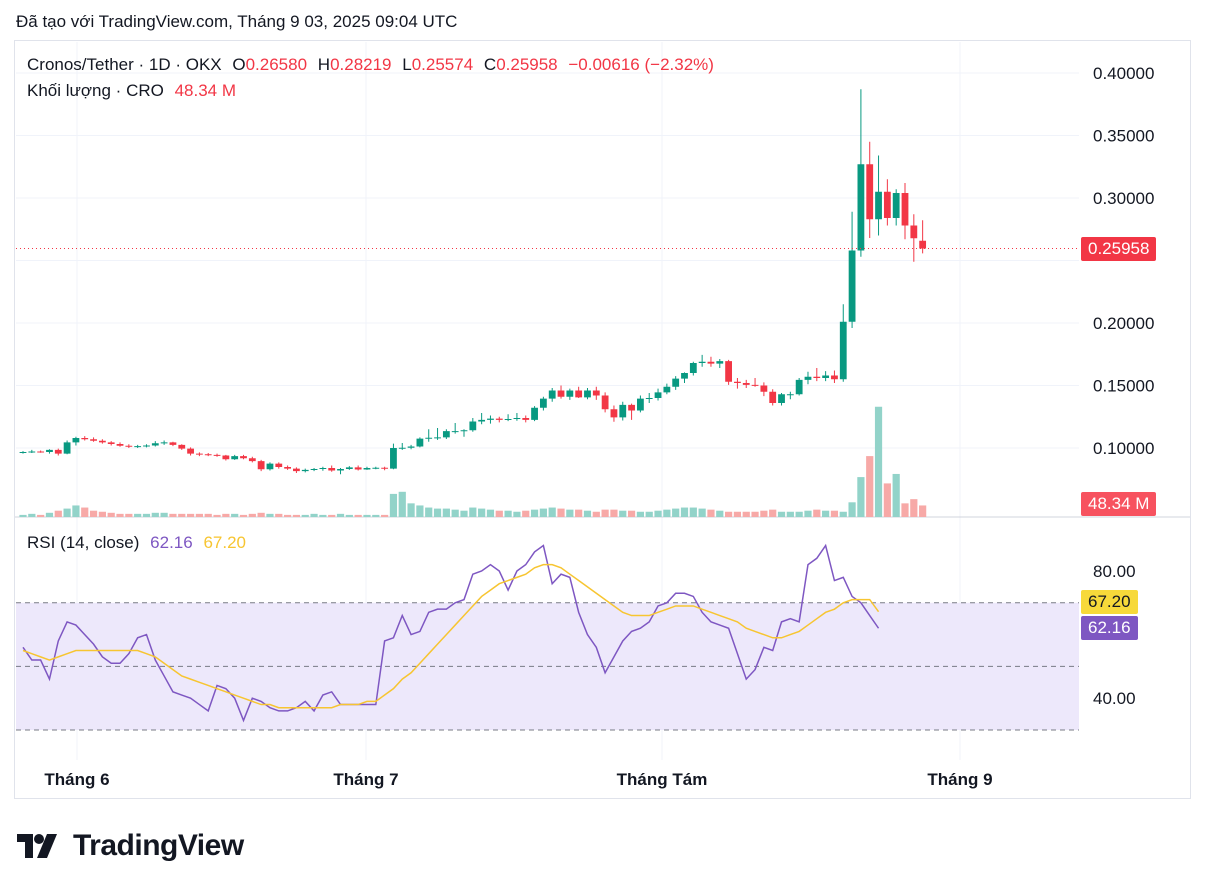  Describe the element at coordinates (158, 845) in the screenshot. I see `brand-name: TradingView` at that location.